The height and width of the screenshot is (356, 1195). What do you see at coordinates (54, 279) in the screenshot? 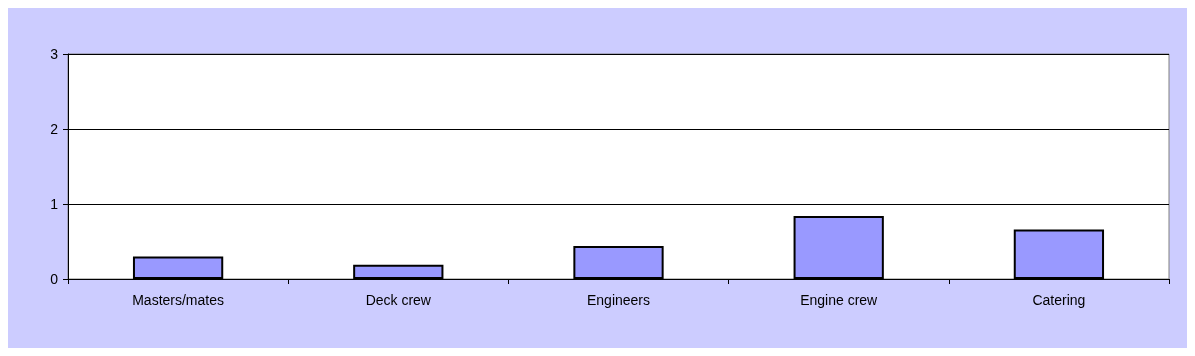
I see `y-tick-label: 0` at bounding box center [54, 279].